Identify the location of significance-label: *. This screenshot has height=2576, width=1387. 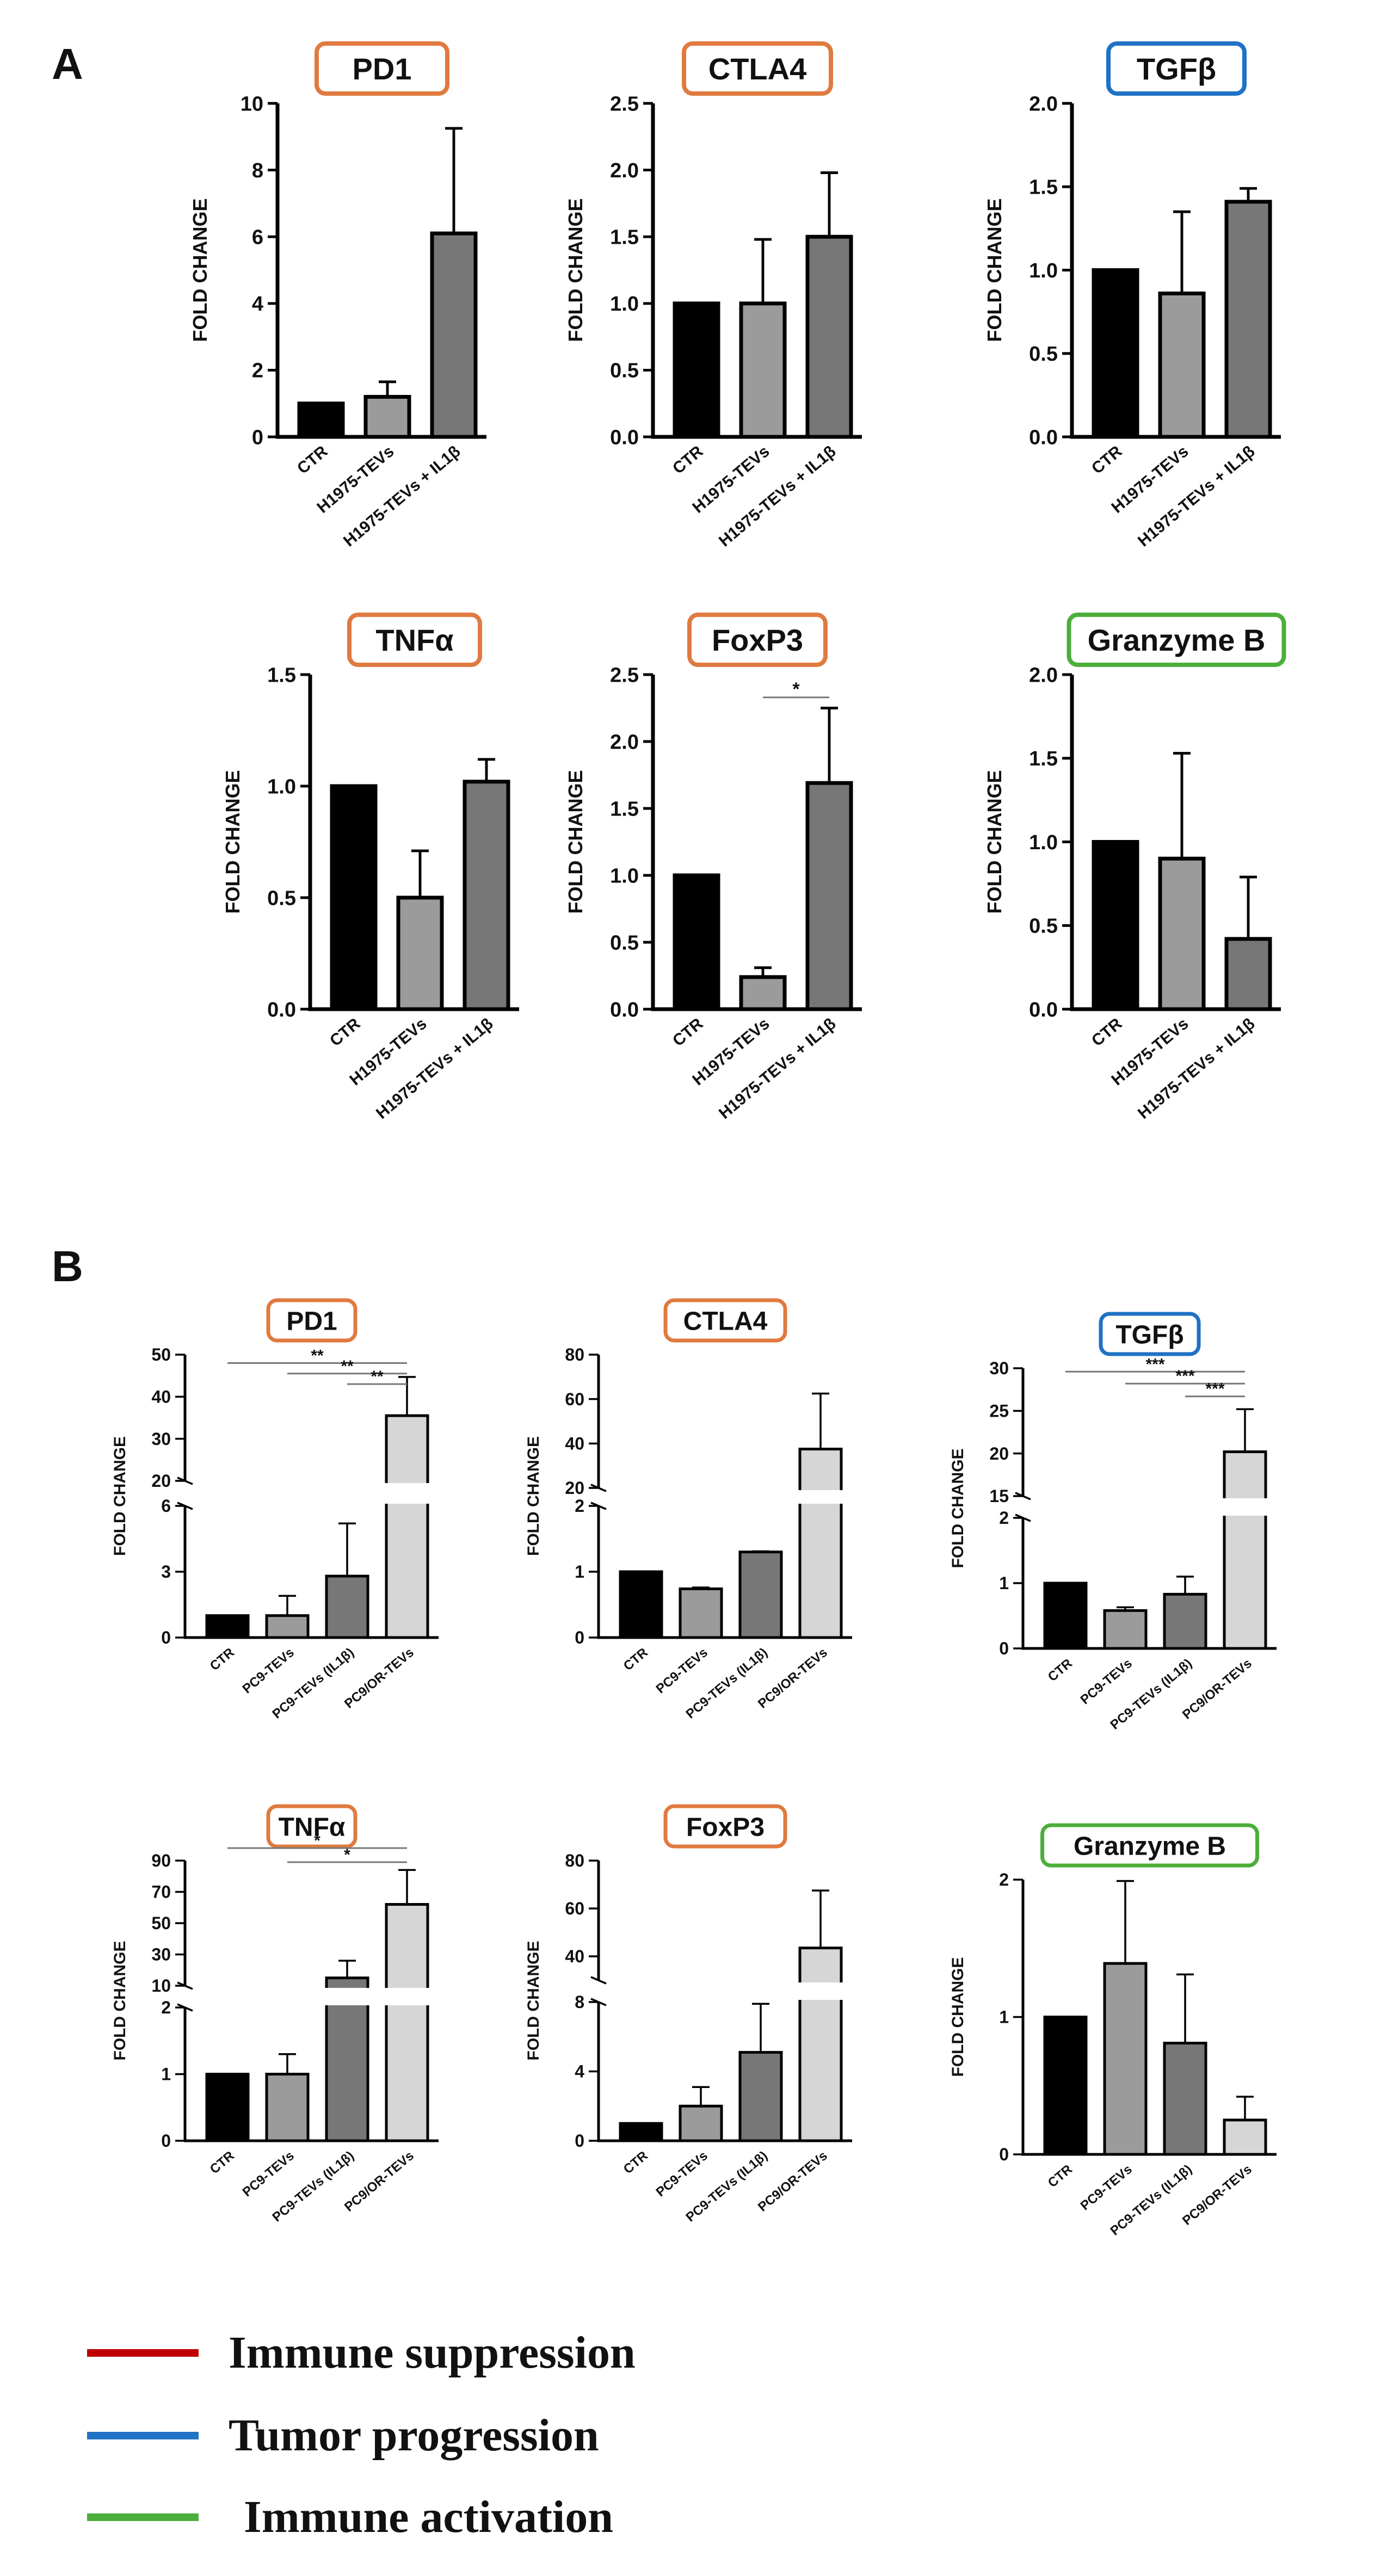
(347, 1855).